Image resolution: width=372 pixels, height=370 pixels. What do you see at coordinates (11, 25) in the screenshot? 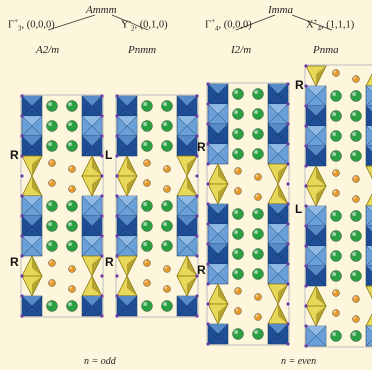
I see `irrep-letter: Γ` at bounding box center [11, 25].